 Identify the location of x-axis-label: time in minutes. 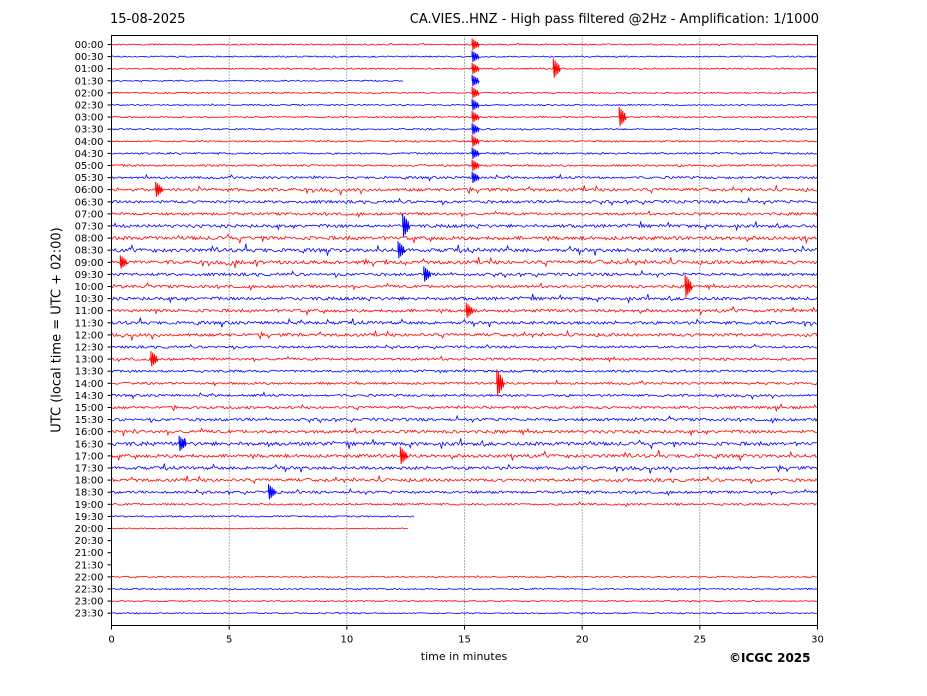
(464, 656).